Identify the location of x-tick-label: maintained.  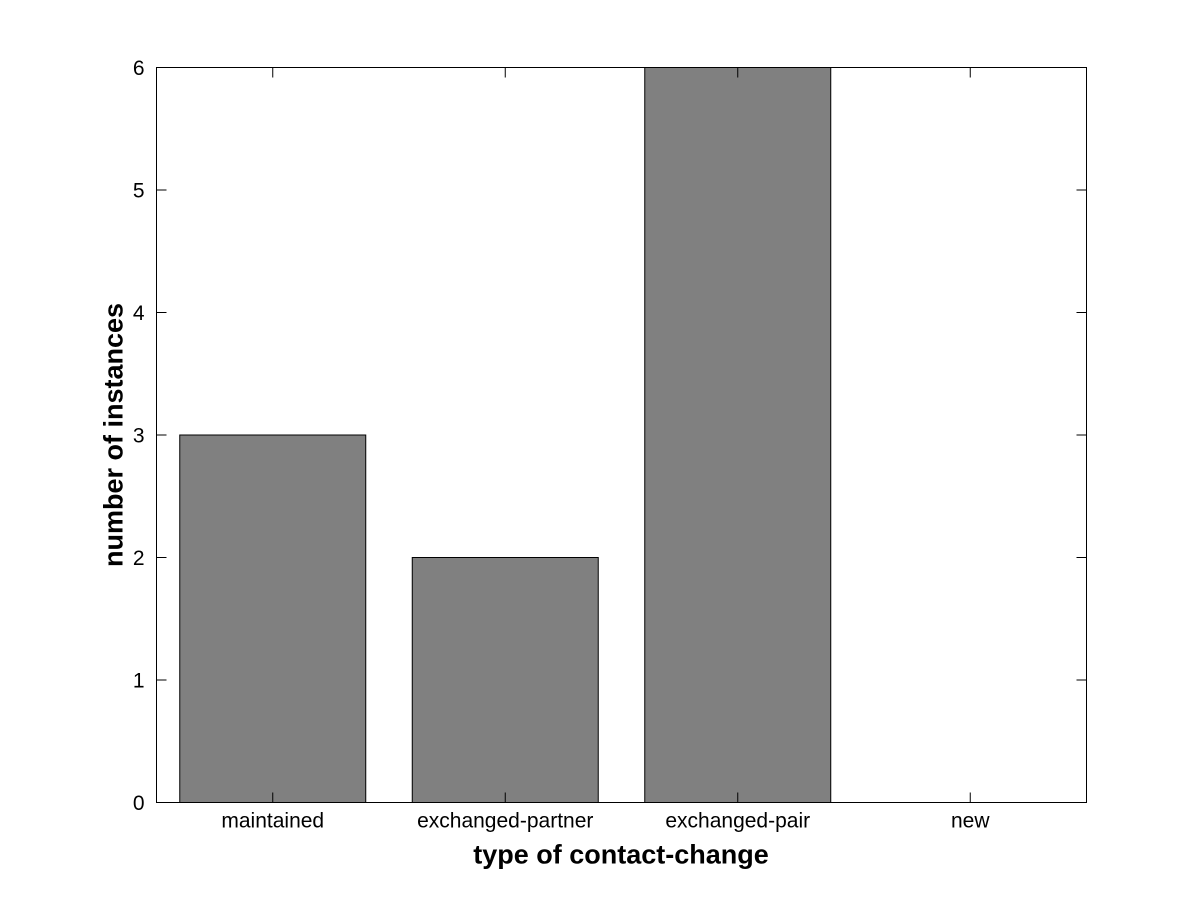
(272, 821).